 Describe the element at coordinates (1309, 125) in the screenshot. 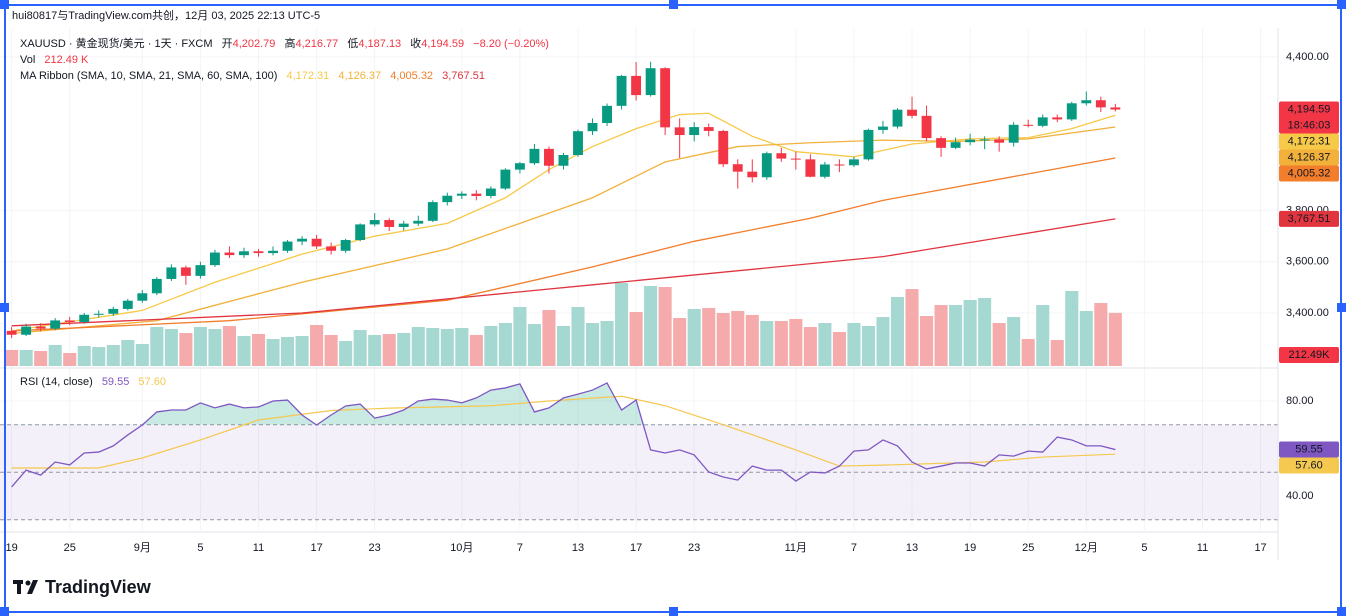

I see `price-badge-label: 18:46:03` at that location.